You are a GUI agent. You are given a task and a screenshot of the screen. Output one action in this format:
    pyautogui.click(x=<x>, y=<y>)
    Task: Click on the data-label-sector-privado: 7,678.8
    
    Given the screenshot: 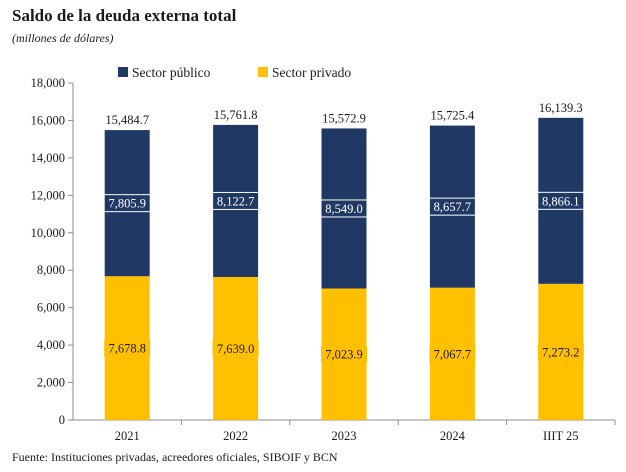 What is the action you would take?
    pyautogui.click(x=127, y=349)
    